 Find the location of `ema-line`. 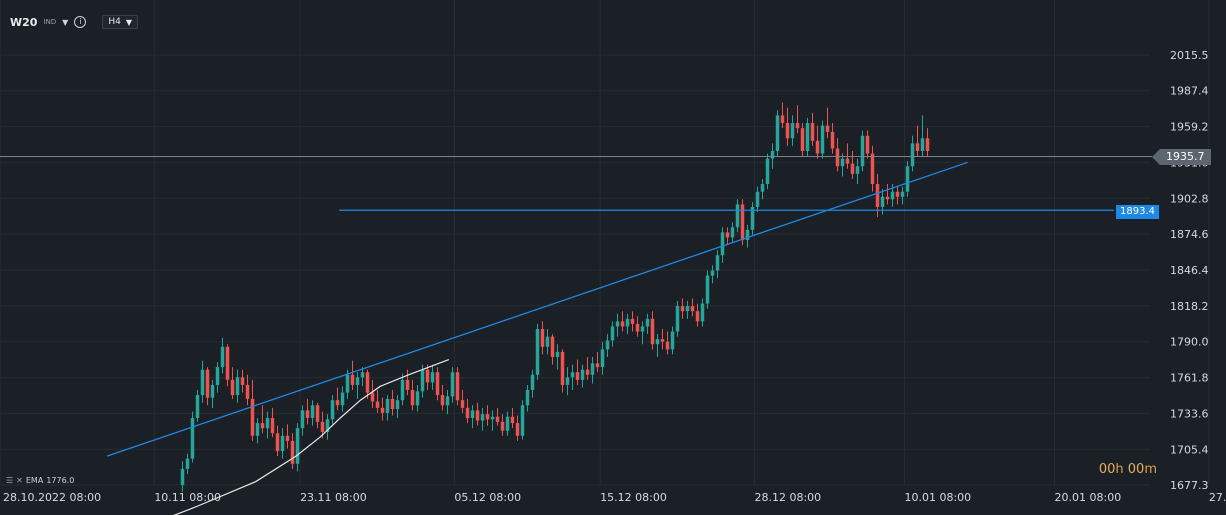

ema-line is located at coordinates (311, 436).